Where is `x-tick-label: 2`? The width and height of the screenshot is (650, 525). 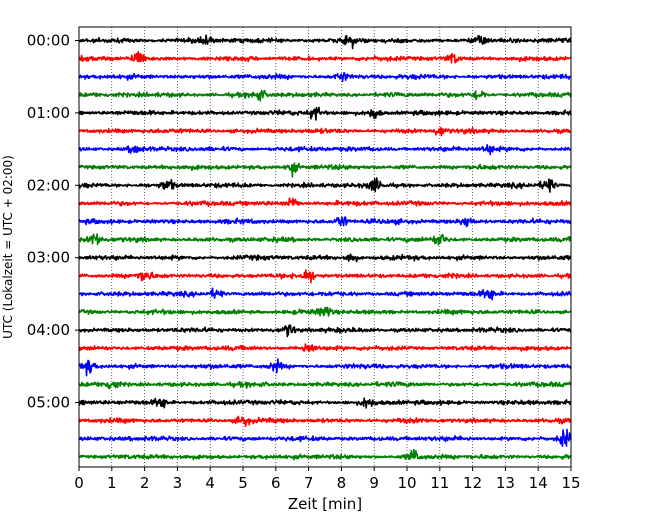
x-tick-label: 2 is located at coordinates (145, 483).